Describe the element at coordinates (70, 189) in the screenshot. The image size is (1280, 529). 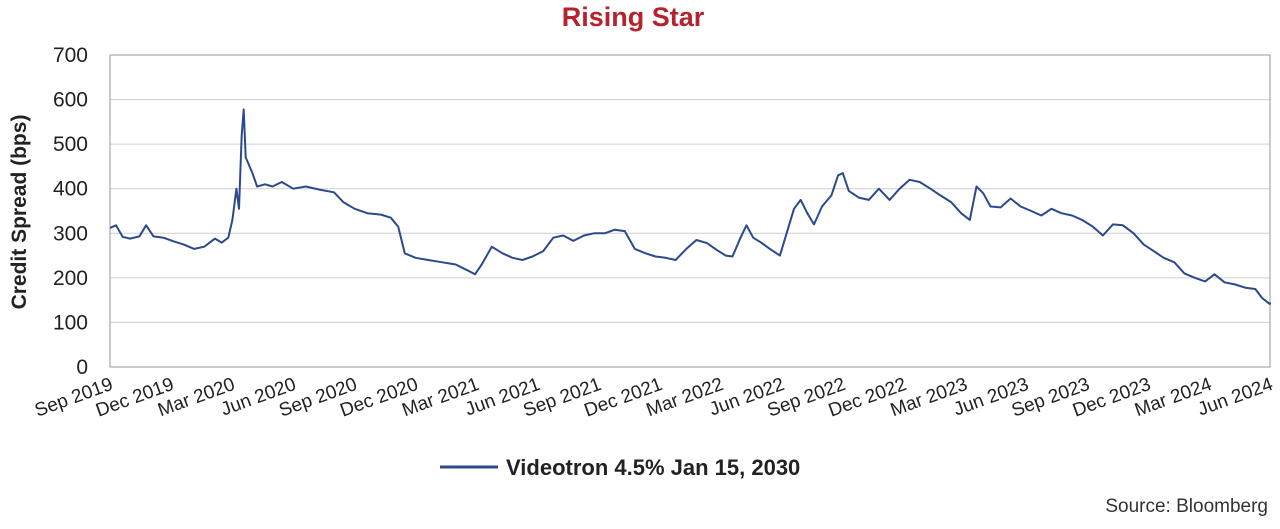
I see `y-tick-label: 400` at that location.